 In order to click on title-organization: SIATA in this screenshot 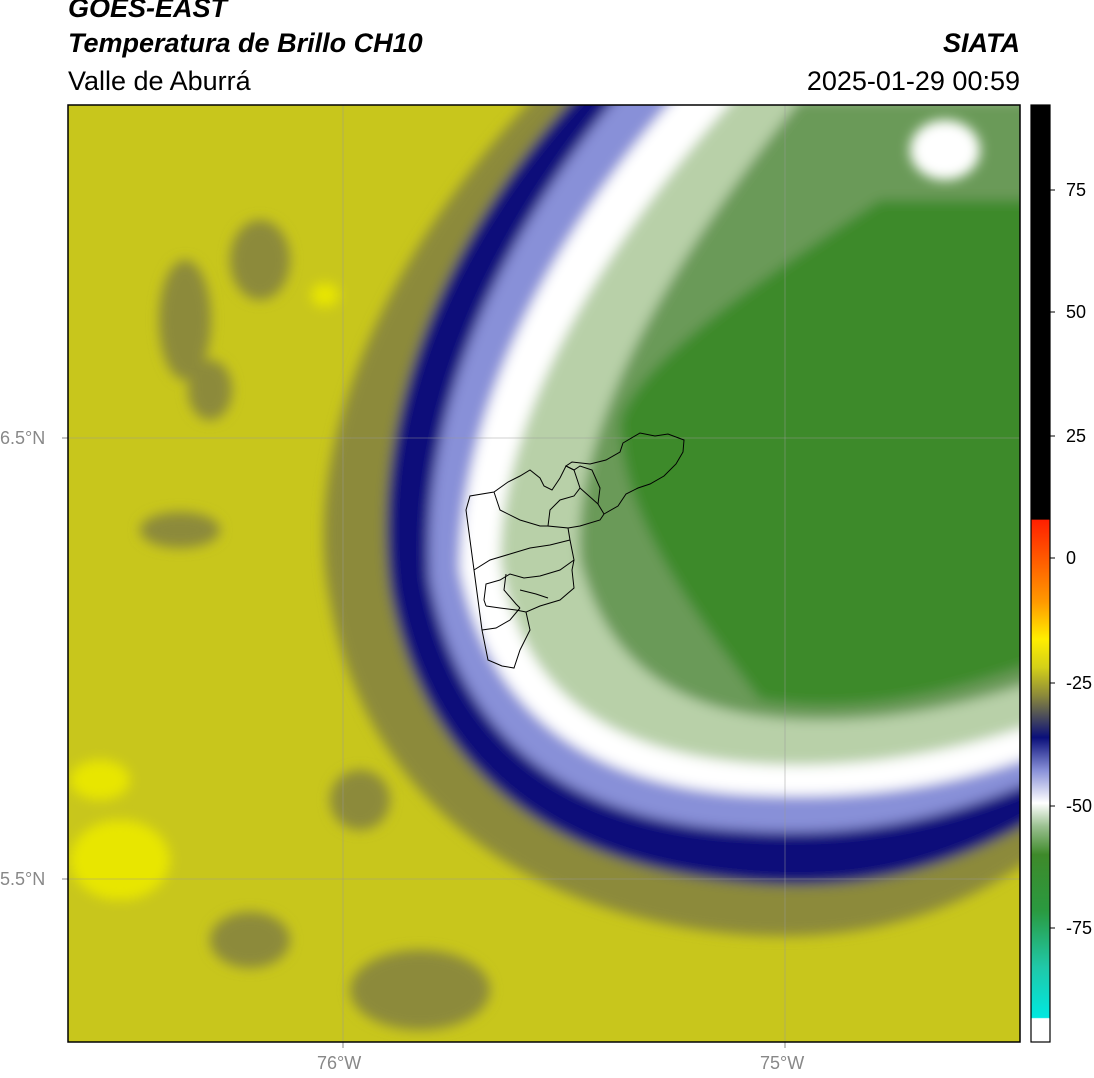, I will do `click(981, 43)`.